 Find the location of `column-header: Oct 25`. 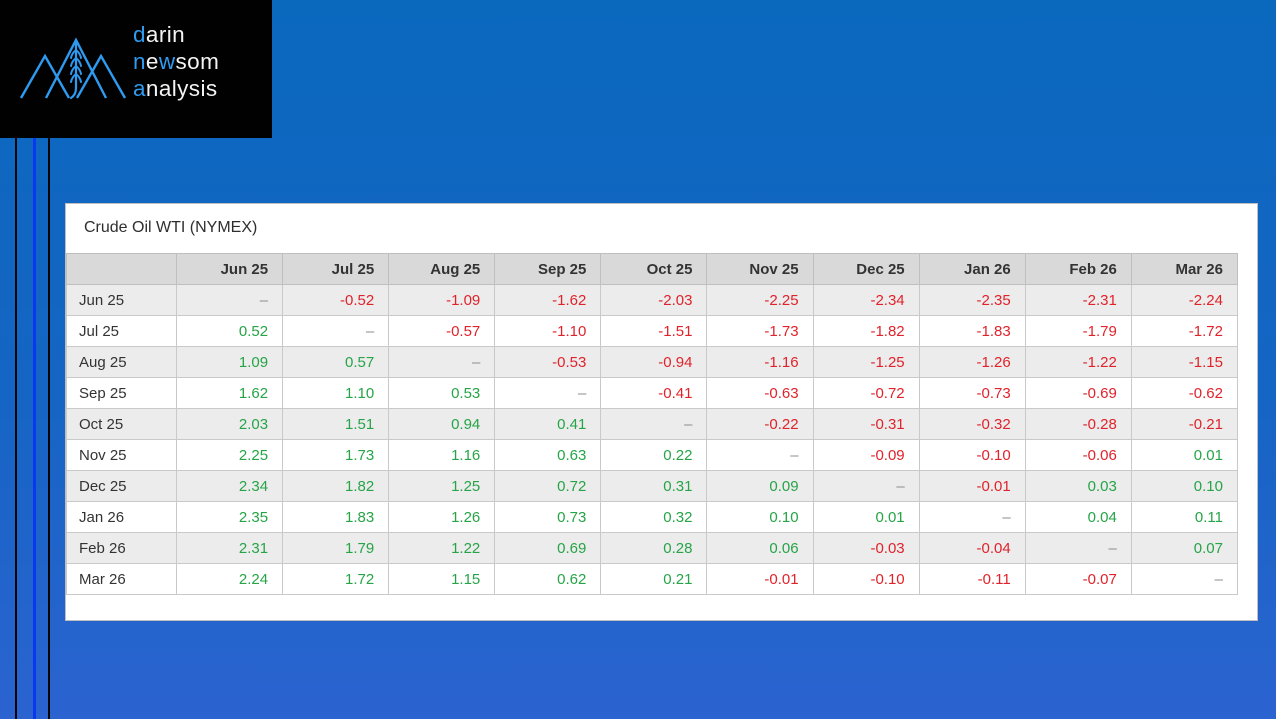

column-header: Oct 25 is located at coordinates (654, 269).